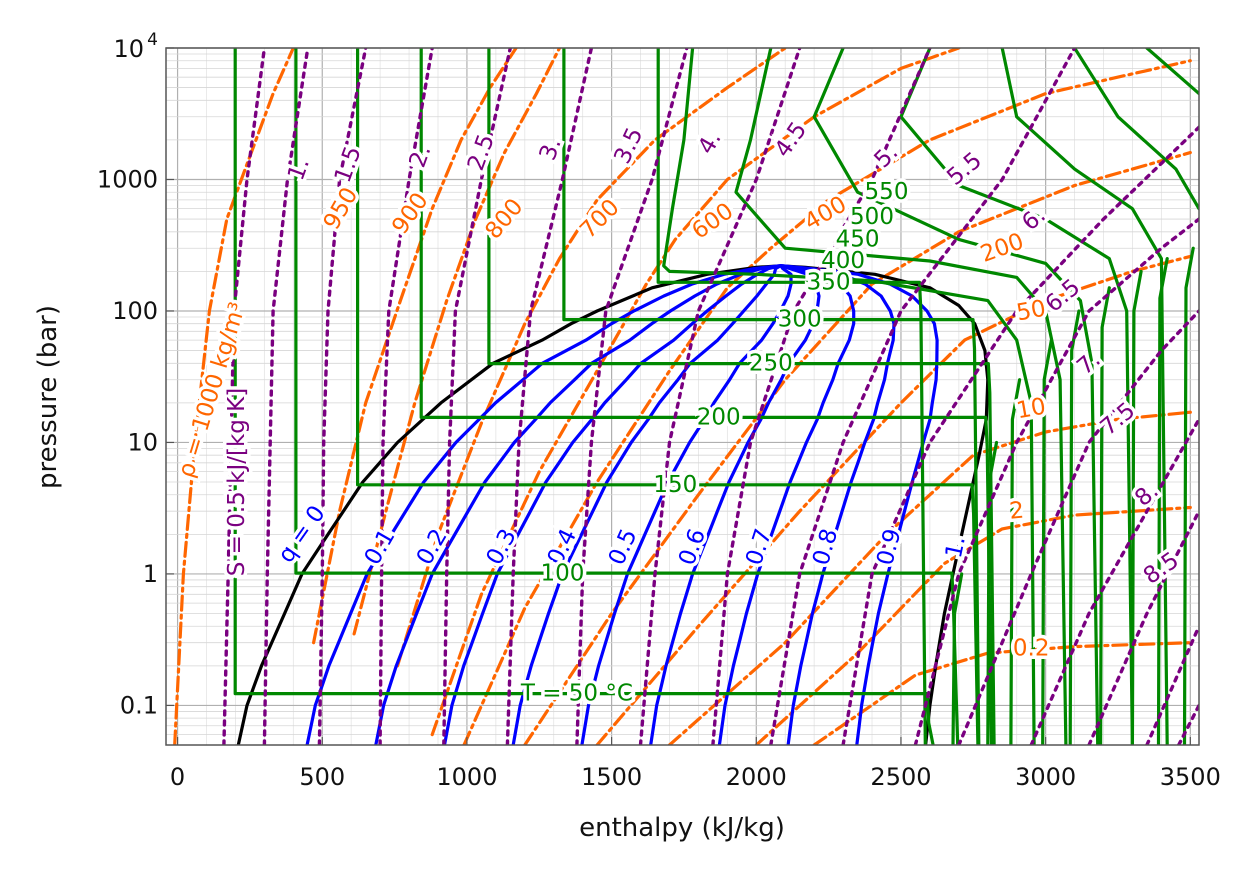 This screenshot has width=1256, height=881. Describe the element at coordinates (887, 192) in the screenshot. I see `isotherm-label: 550` at that location.